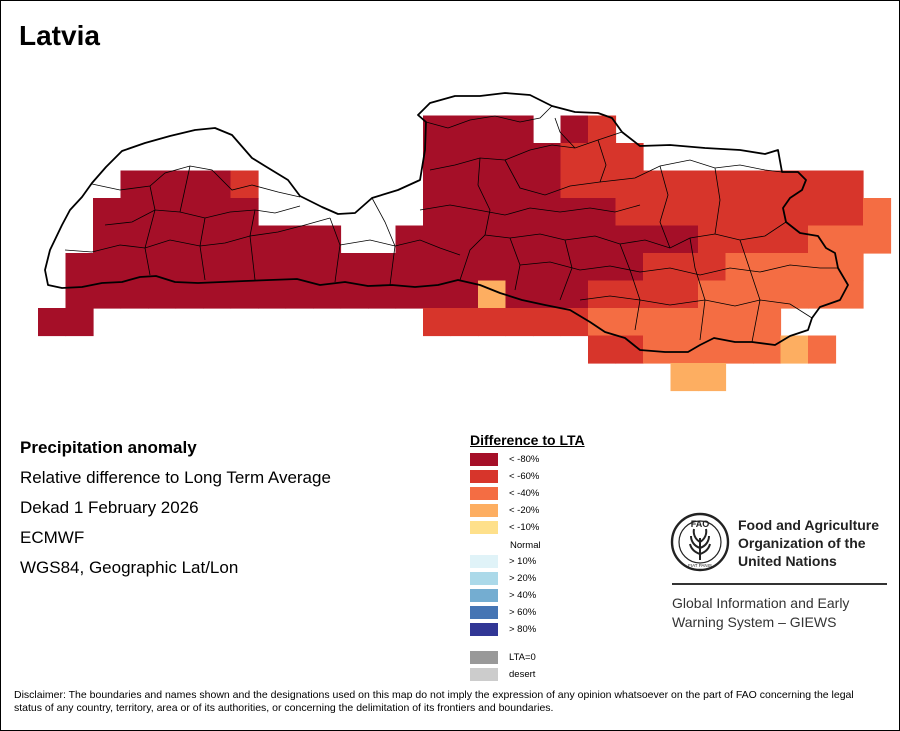  I want to click on legend-label: < -40%, so click(524, 493).